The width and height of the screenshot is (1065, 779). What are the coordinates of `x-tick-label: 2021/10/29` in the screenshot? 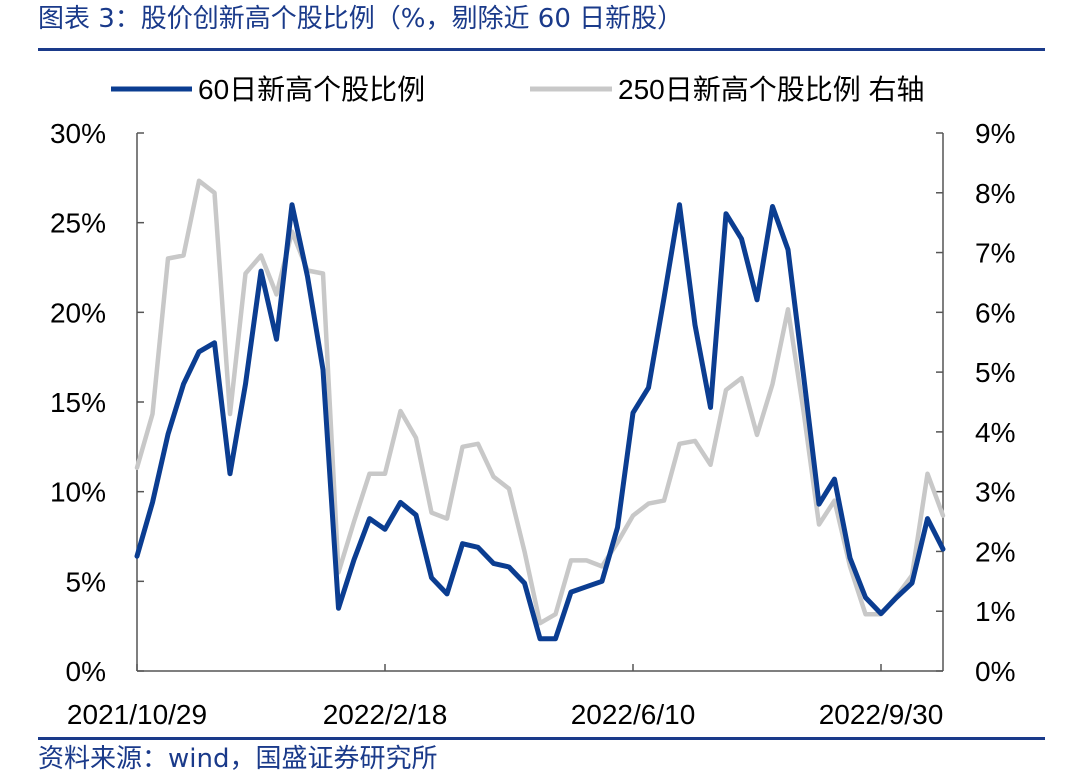 It's located at (137, 714).